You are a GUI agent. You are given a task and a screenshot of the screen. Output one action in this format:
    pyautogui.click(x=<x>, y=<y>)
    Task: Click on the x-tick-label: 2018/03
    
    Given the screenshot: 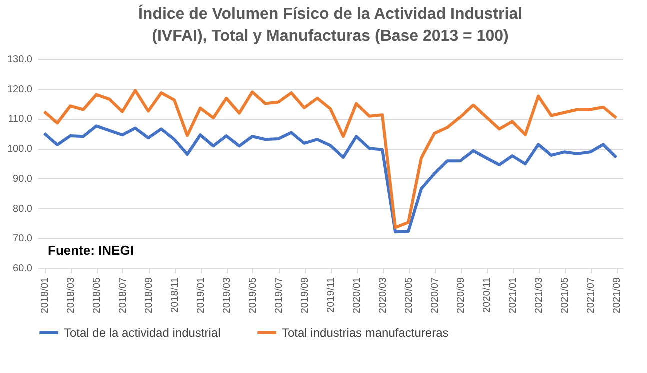 What is the action you would take?
    pyautogui.click(x=71, y=295)
    